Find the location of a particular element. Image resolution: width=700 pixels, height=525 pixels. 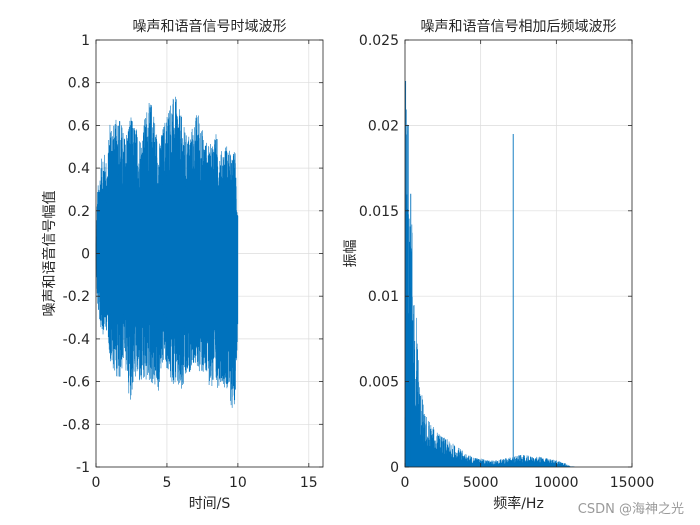

y-tick-label: 0.4 is located at coordinates (79, 169).